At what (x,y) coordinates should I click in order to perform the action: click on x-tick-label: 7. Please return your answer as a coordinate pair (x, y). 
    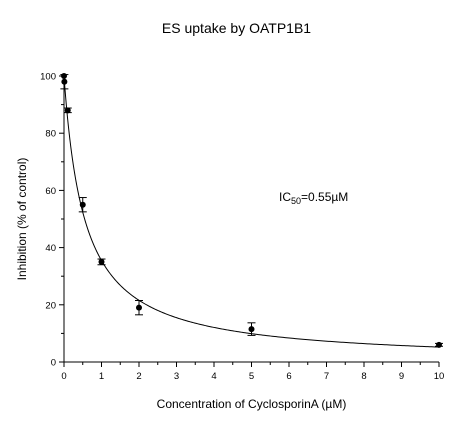
    Looking at the image, I should click on (326, 376).